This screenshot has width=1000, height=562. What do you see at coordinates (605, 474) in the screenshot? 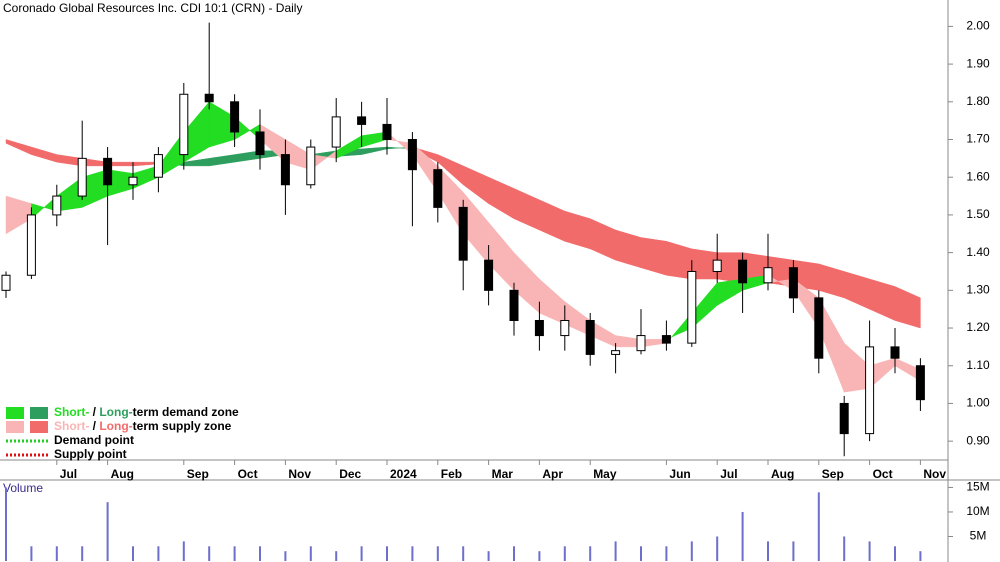
I see `x-tick-label: May` at bounding box center [605, 474].